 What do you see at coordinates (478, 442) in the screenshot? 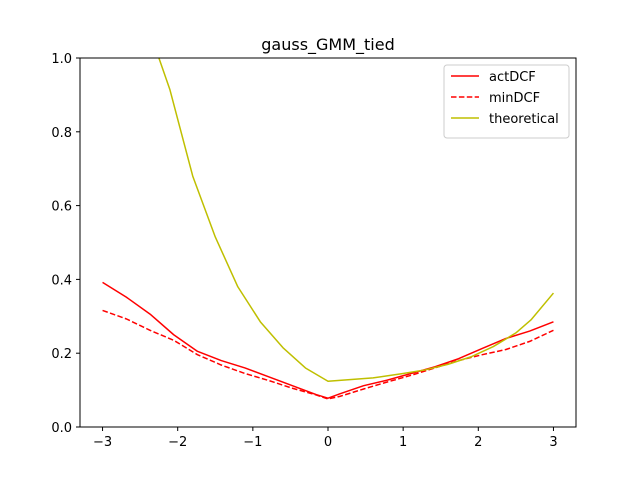
I see `x-tick-label: 2` at bounding box center [478, 442].